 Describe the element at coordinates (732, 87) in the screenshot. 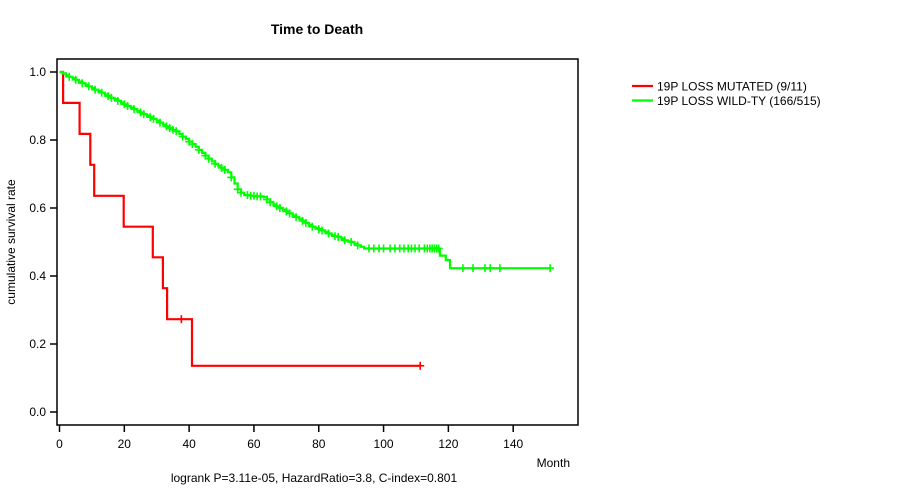

I see `legend-label: 19P LOSS MUTATED (9/11)` at that location.